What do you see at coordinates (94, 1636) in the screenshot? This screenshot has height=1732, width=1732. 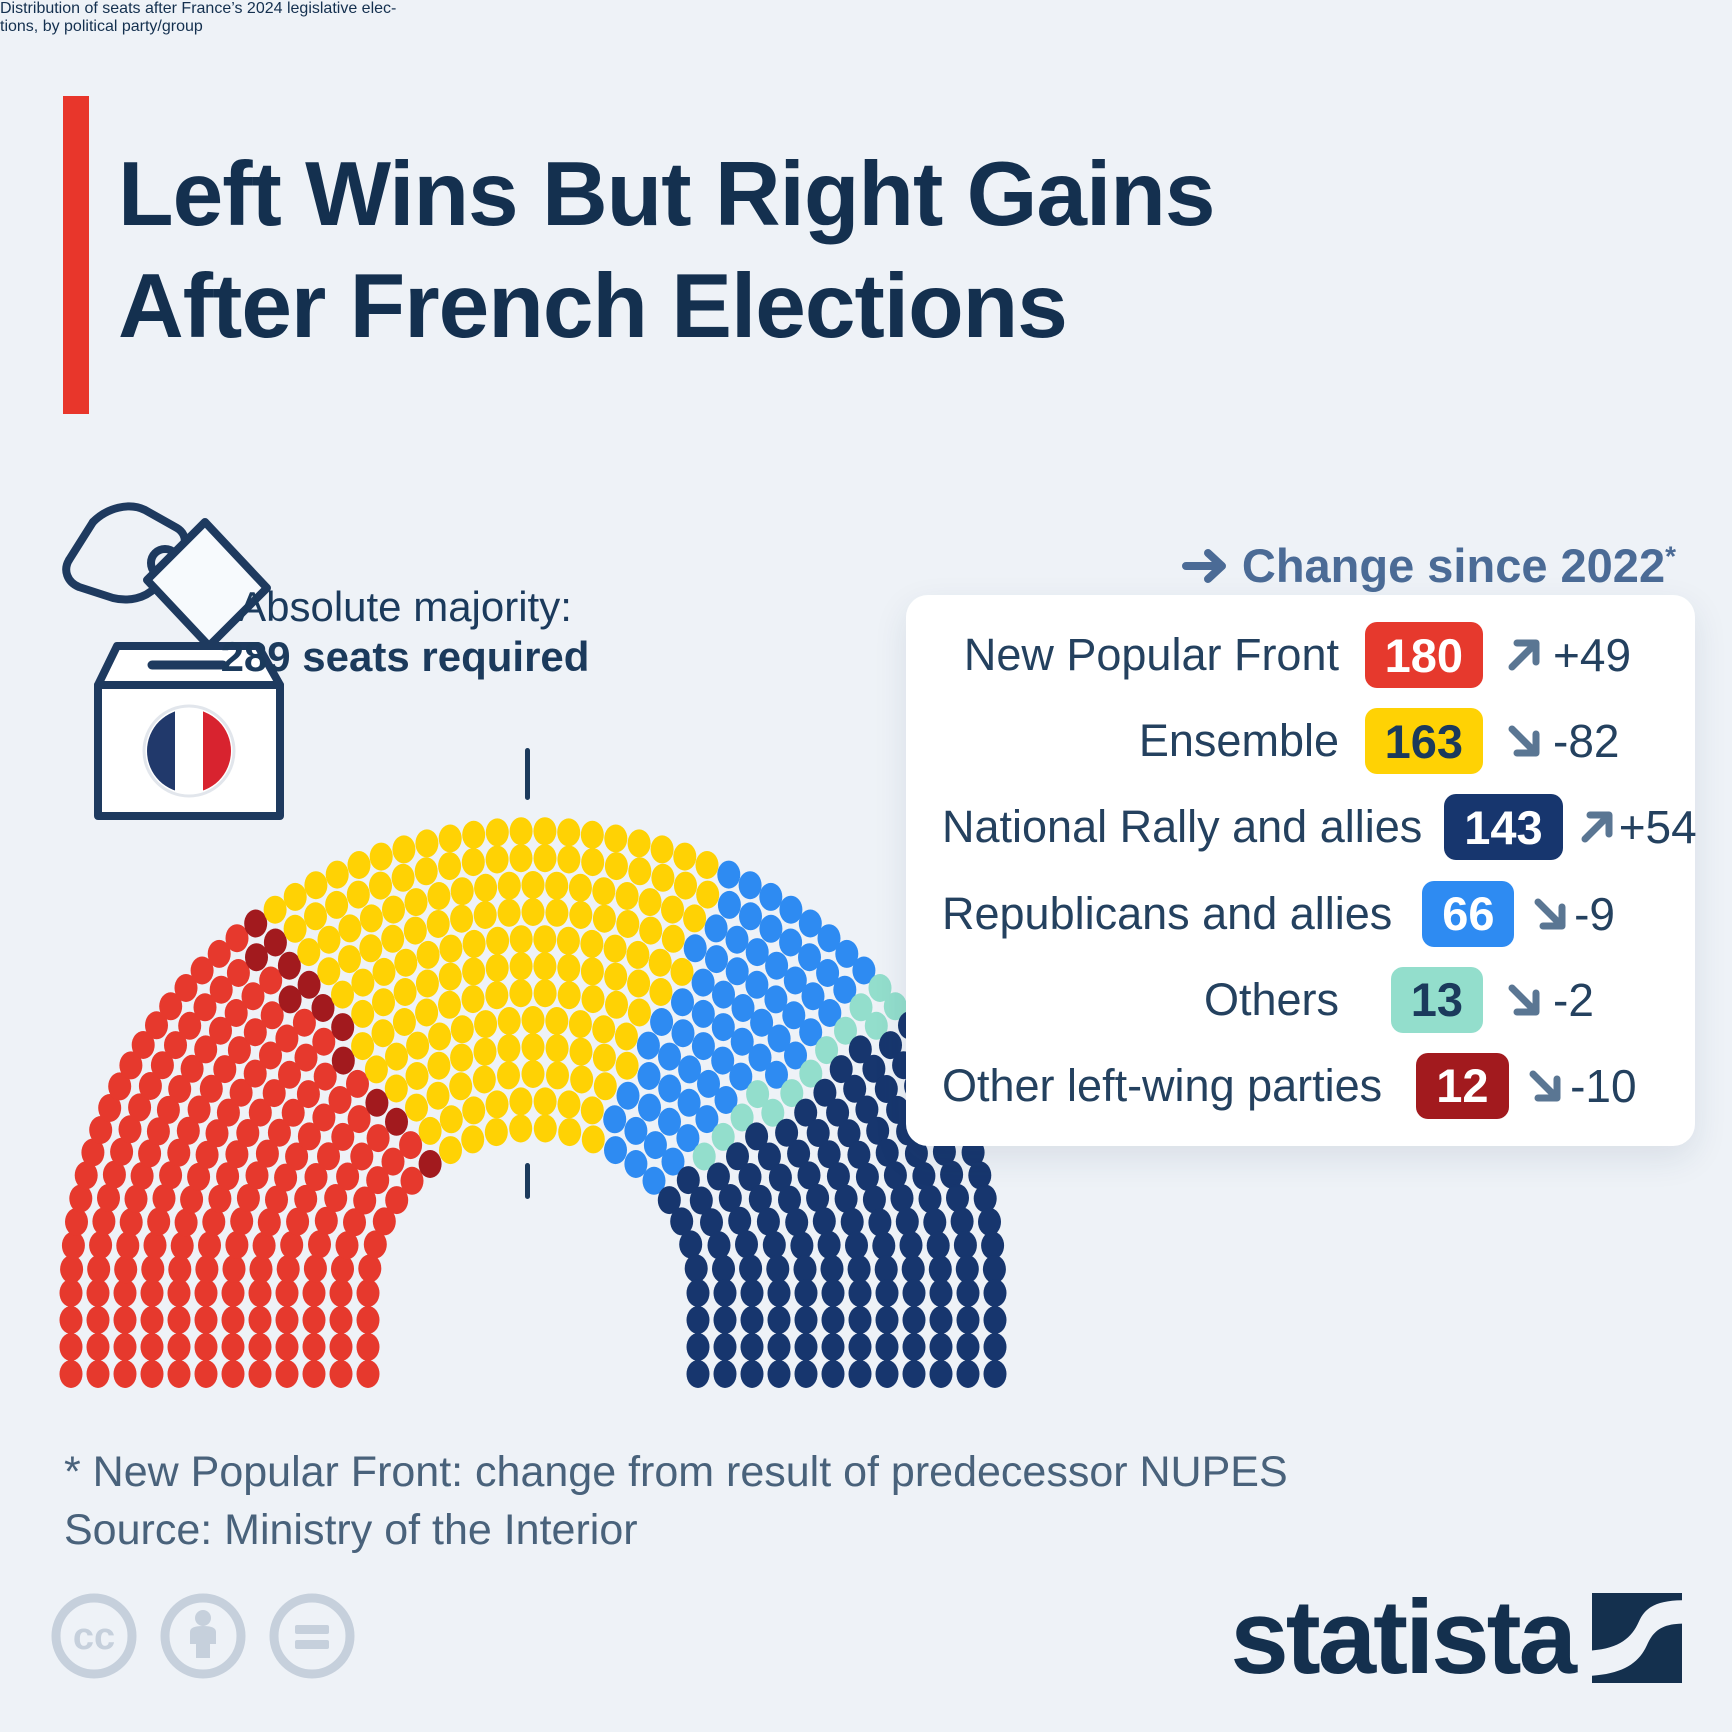 I see `cc-icon: cc` at bounding box center [94, 1636].